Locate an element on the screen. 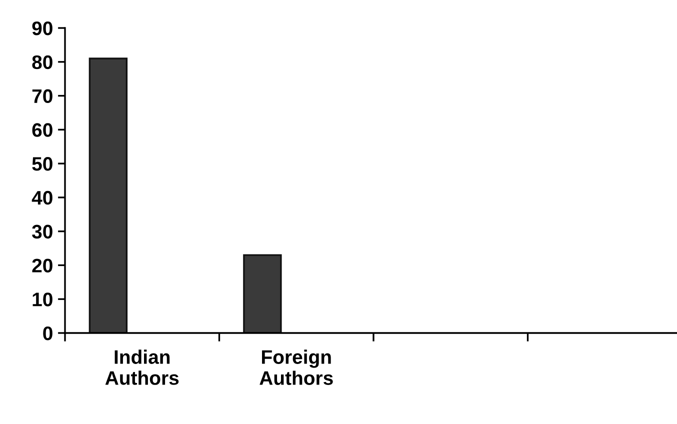 This screenshot has height=424, width=677. y-tick-label: 0 is located at coordinates (47, 333).